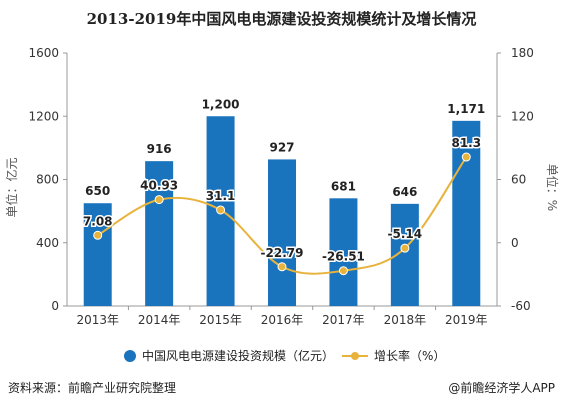  I want to click on legend-bar-label: 中国风电电源建设投资规模（亿元）, so click(238, 355).